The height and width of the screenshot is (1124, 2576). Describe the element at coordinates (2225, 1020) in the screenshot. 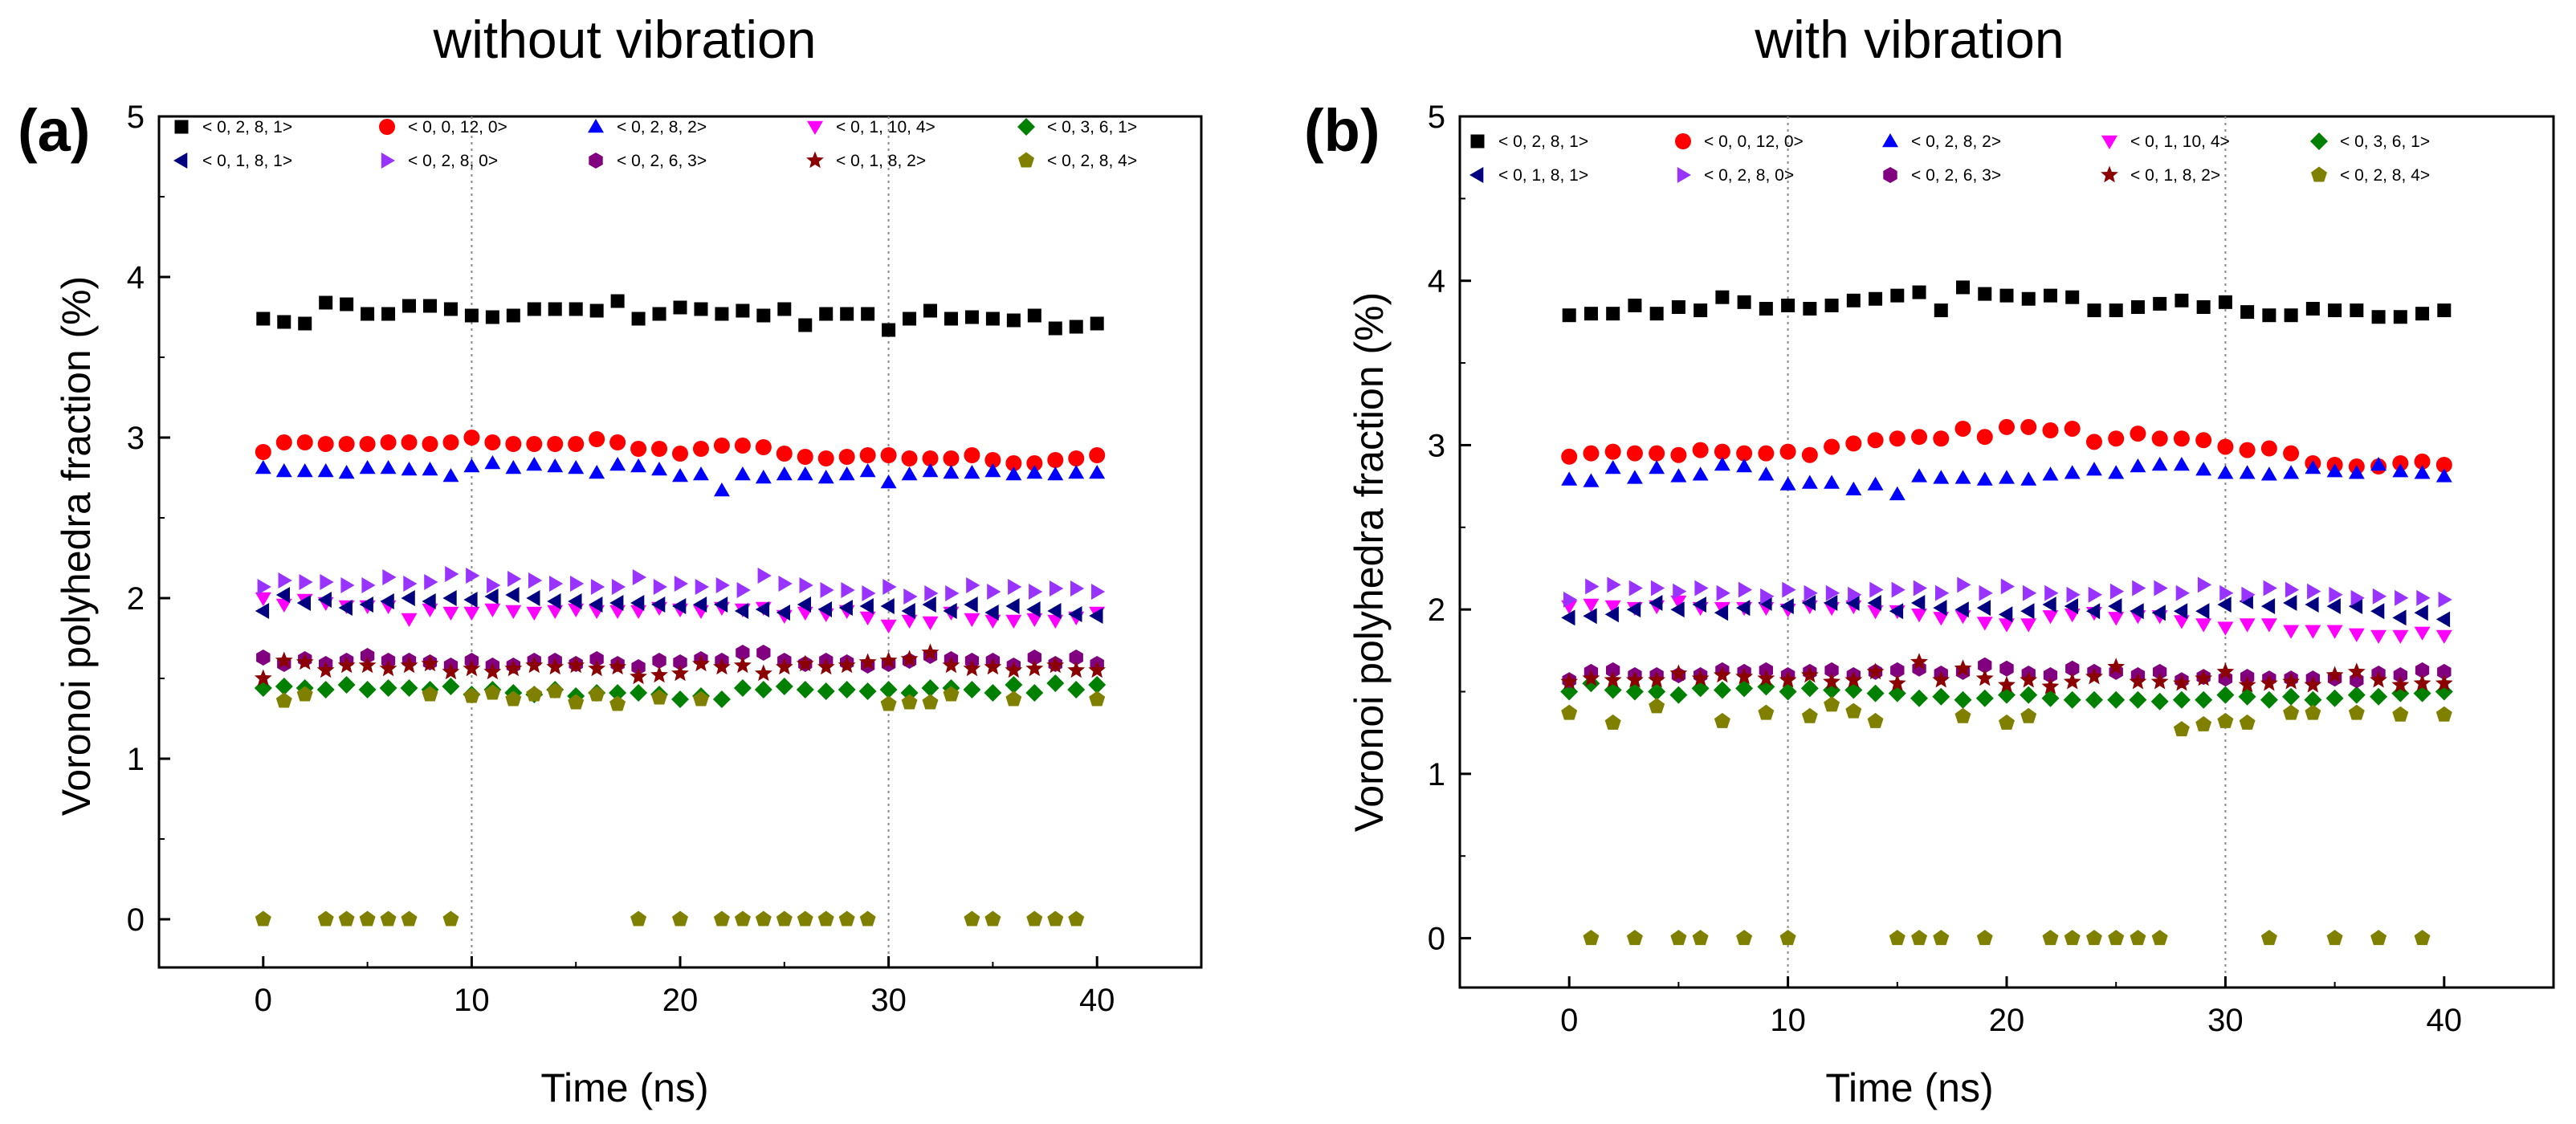

I see `panel-b-x-tick-label: 30` at that location.